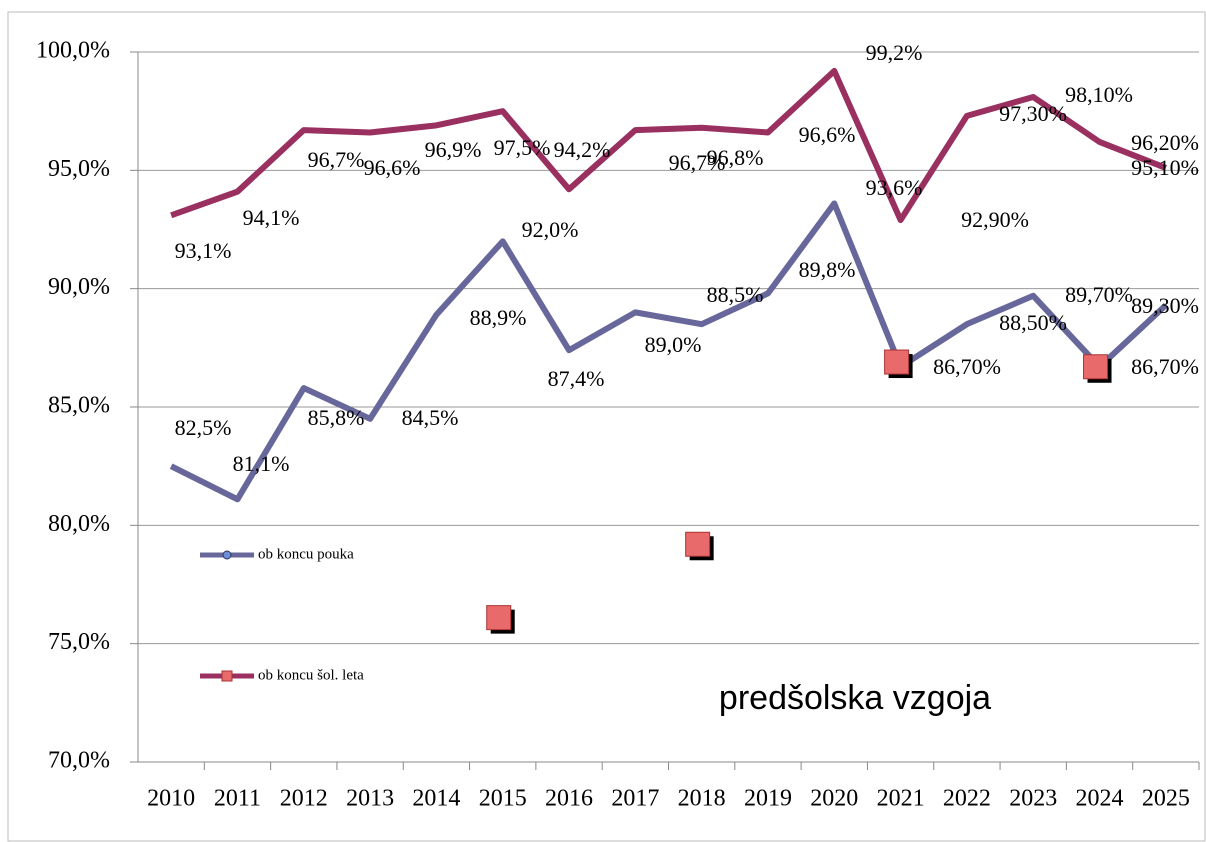 This screenshot has width=1206, height=842. Describe the element at coordinates (237, 799) in the screenshot. I see `x-tick-label: 2011` at that location.